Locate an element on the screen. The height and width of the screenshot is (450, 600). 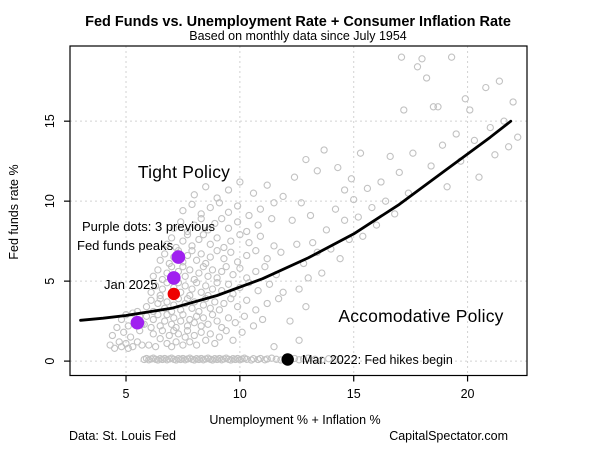
x-tick-label-15: 15 is located at coordinates (354, 394).